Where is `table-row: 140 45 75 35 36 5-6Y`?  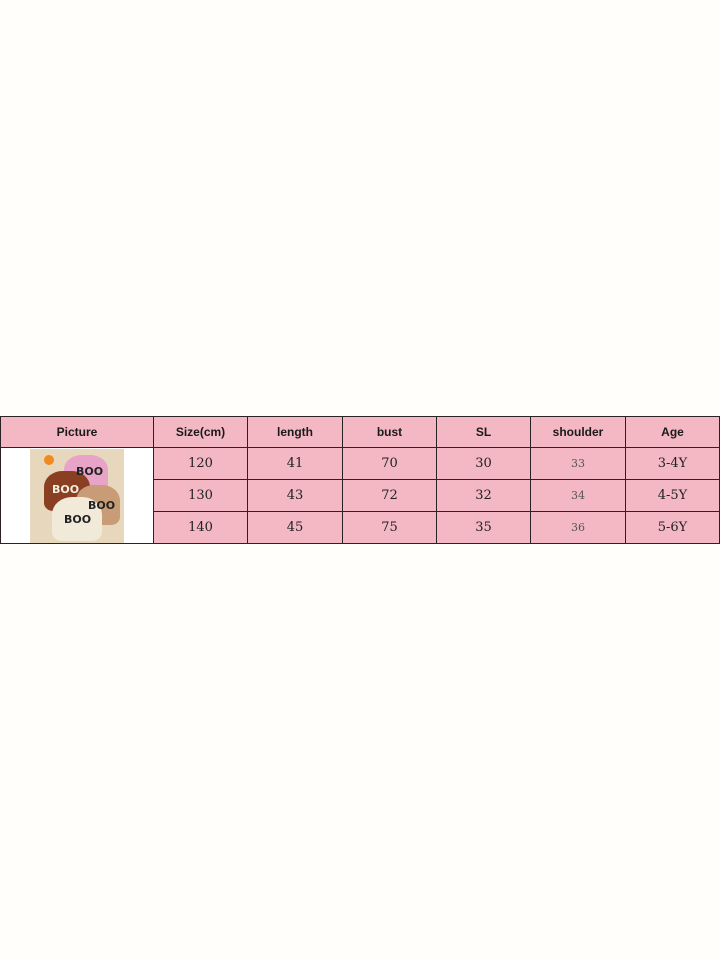 table-row: 140 45 75 35 36 5-6Y is located at coordinates (360, 527).